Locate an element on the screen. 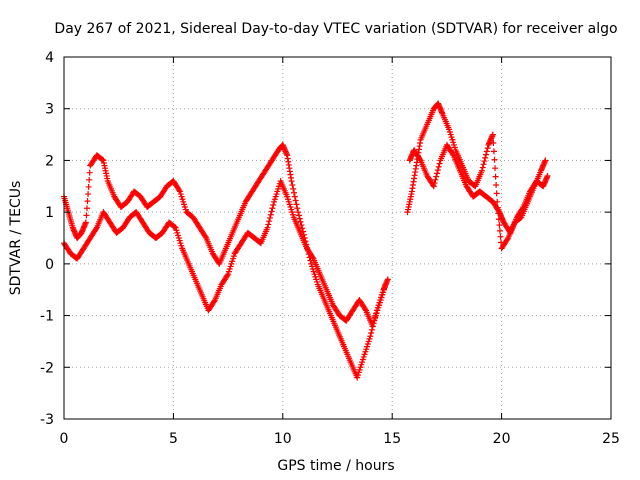  x-tick-label: 20 is located at coordinates (502, 439).